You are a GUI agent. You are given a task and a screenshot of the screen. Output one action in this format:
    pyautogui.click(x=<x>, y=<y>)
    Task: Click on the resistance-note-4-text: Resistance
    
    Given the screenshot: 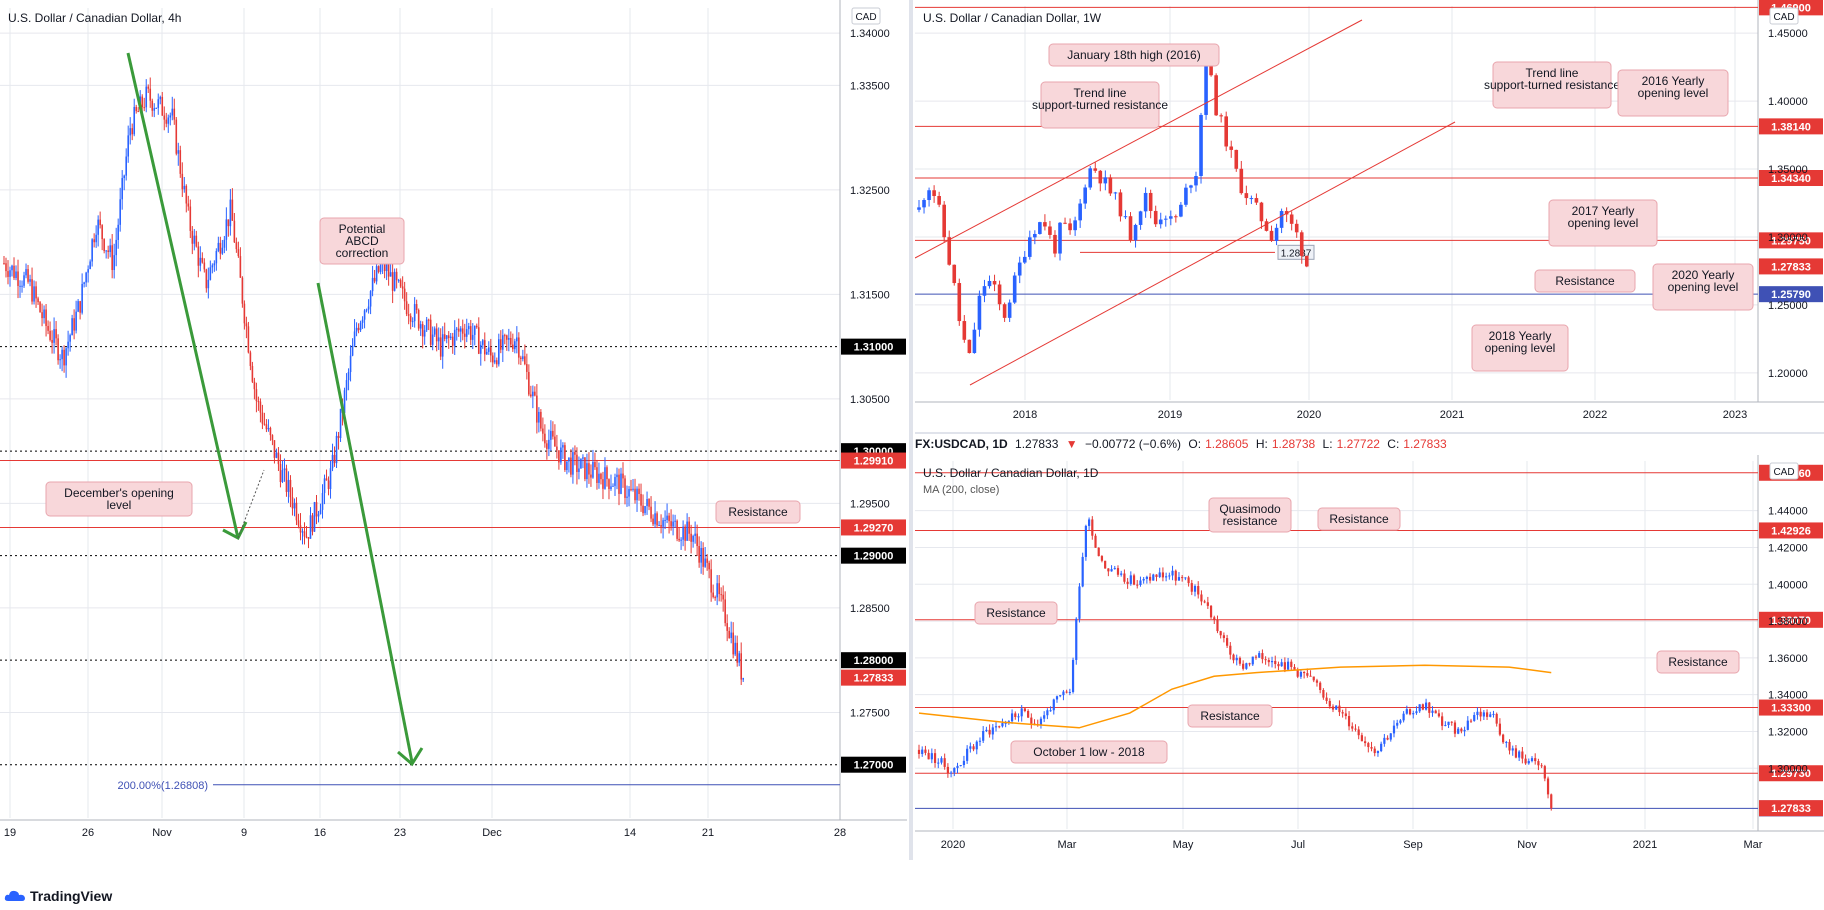 What is the action you would take?
    pyautogui.click(x=1230, y=716)
    